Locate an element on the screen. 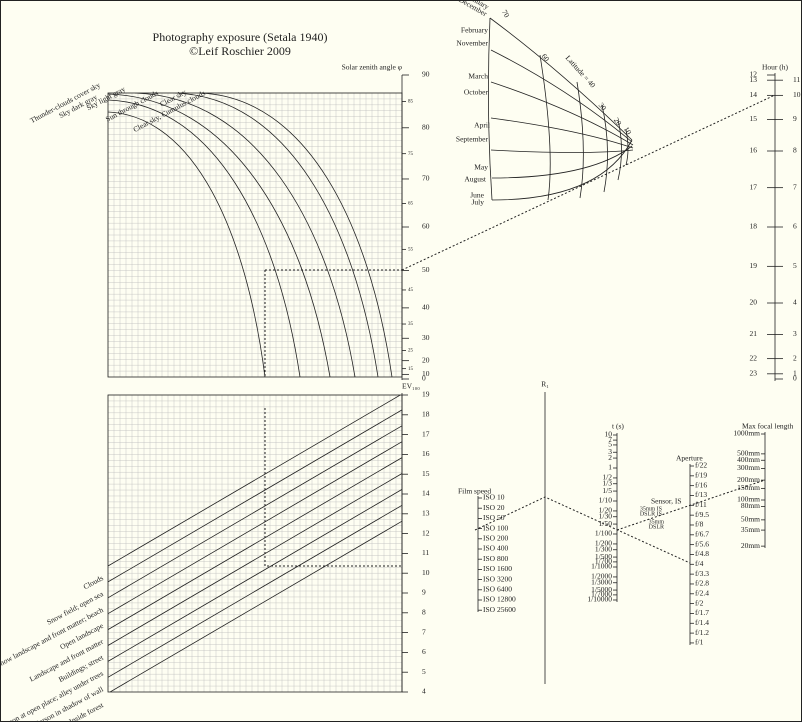 This screenshot has width=802, height=722. aperture-tick-label: f/2 is located at coordinates (699, 602).